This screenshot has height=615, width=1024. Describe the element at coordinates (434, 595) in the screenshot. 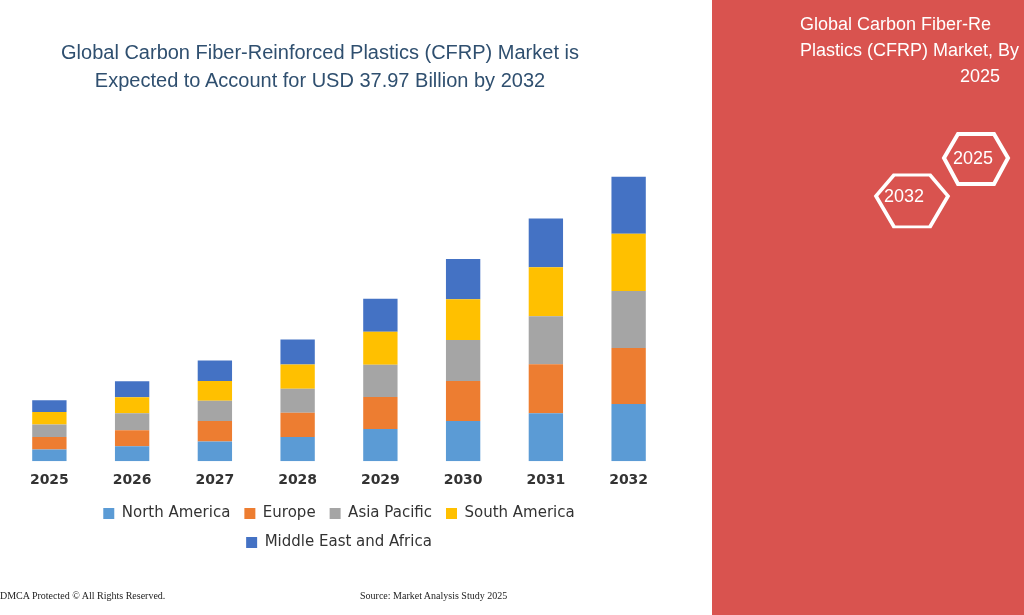

I see `source-note: Source: Market Analysis Study 2025` at that location.